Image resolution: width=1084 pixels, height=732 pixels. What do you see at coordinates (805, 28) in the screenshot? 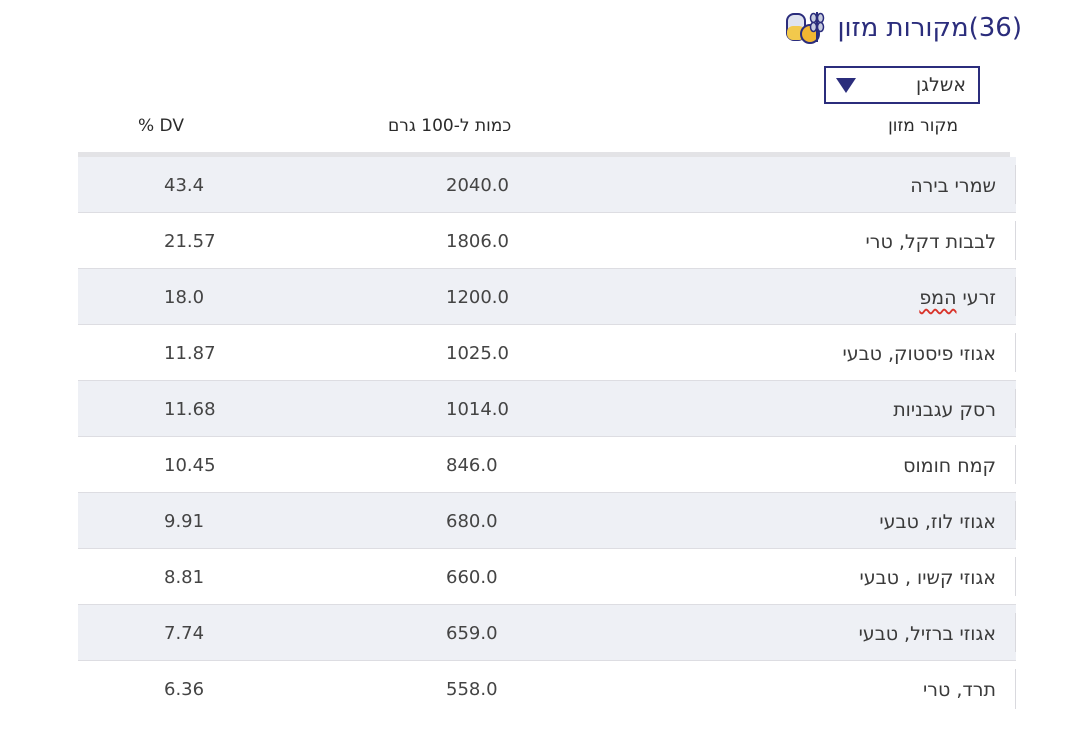
I see `food-sources-icon` at bounding box center [805, 28].